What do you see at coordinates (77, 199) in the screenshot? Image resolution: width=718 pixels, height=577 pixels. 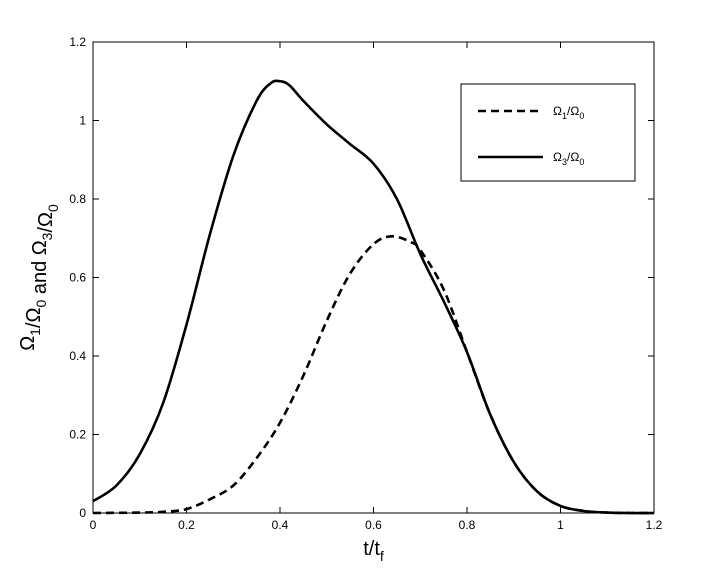 I see `y-tick-label: 0.8` at bounding box center [77, 199].